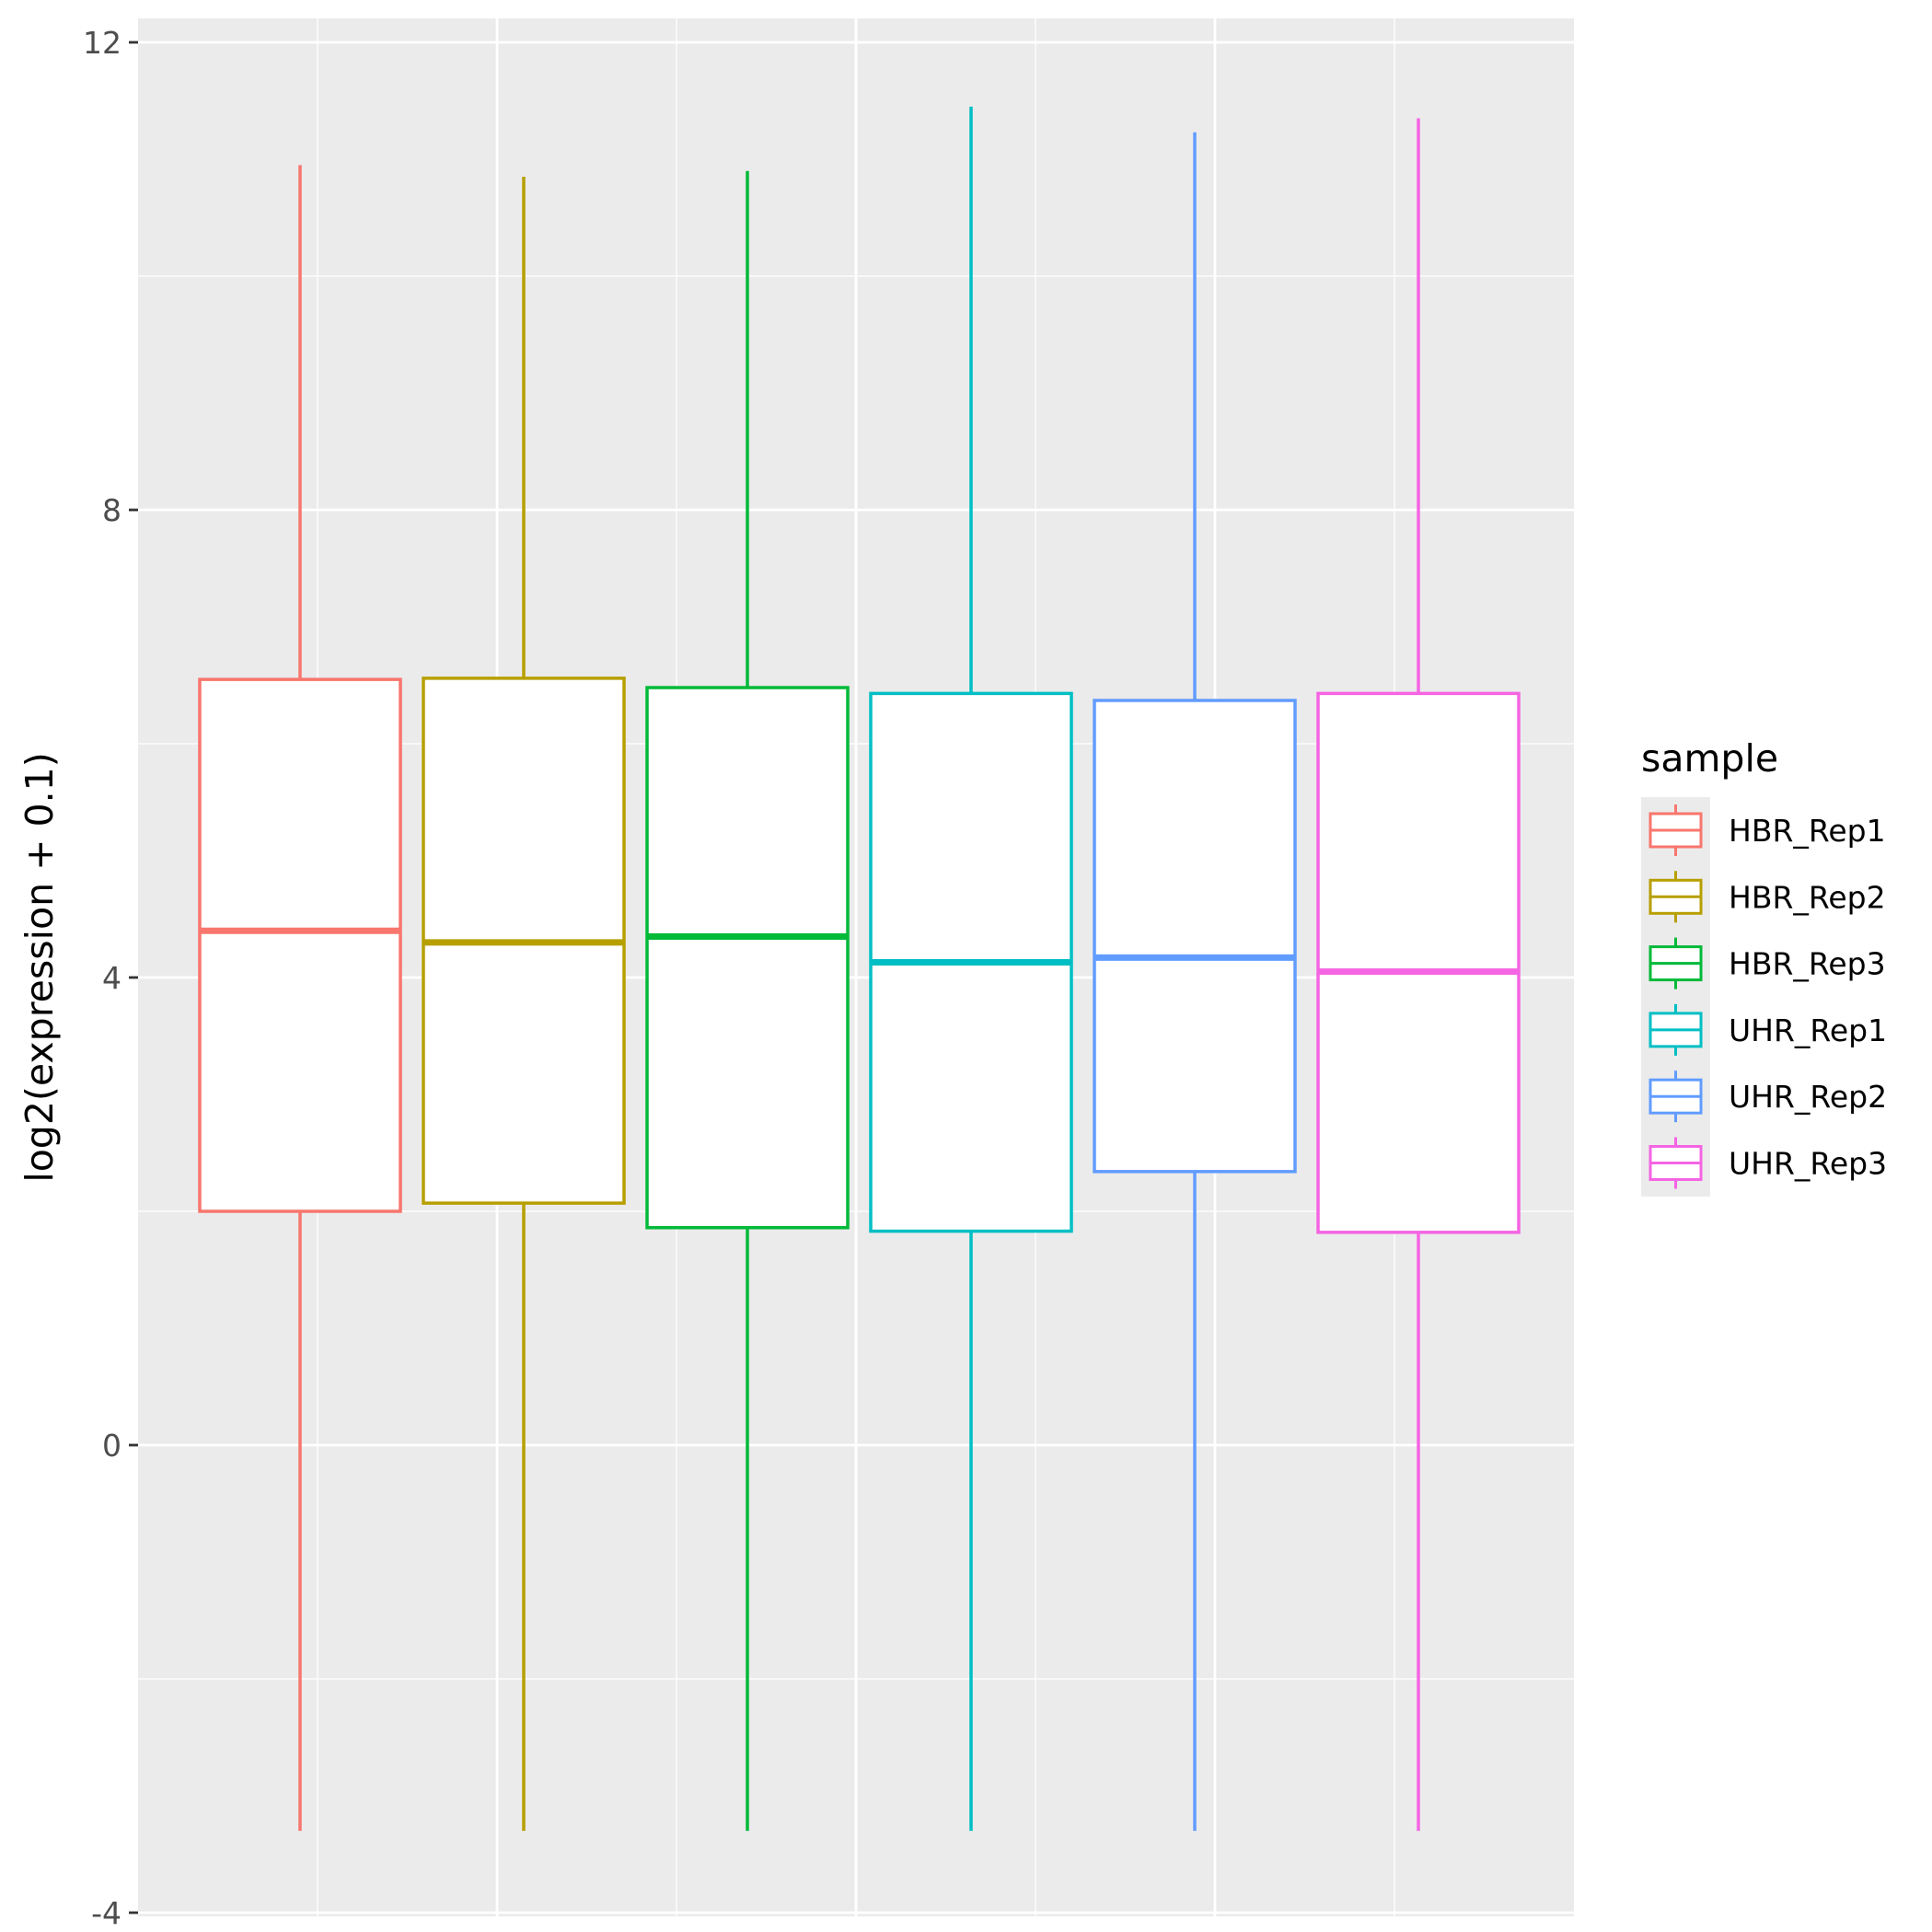 Image resolution: width=1932 pixels, height=1932 pixels. I want to click on box-HBR_Rep1, so click(300, 998).